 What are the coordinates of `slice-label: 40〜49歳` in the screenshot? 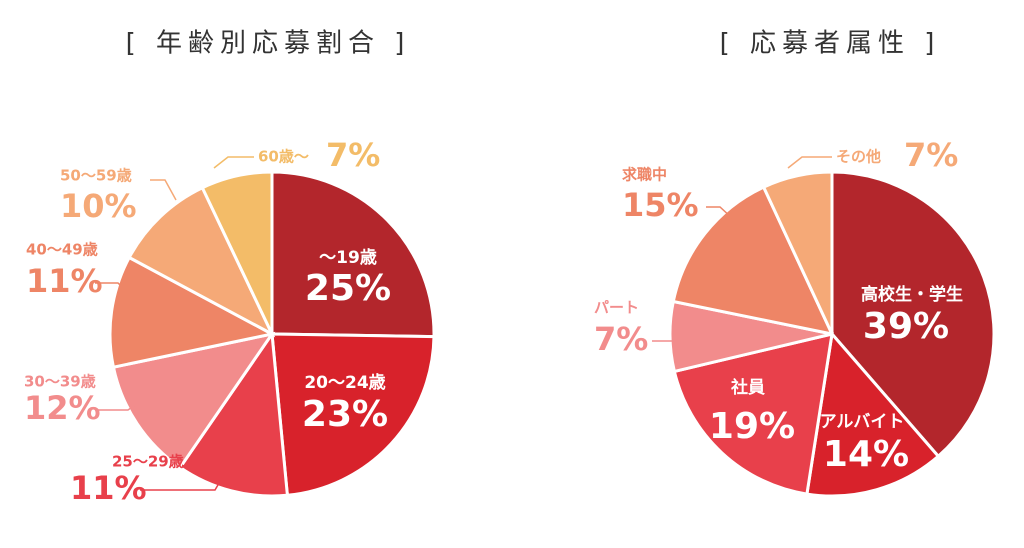 It's located at (62, 250).